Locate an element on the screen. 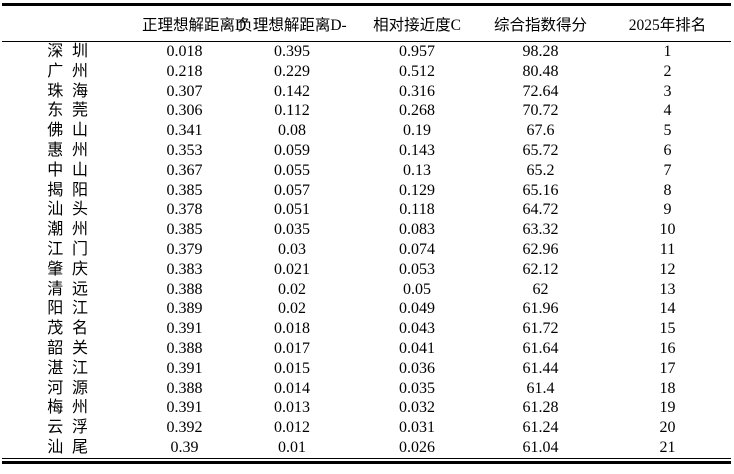 The height and width of the screenshot is (474, 734). cell-city: 中山 is located at coordinates (72, 171).